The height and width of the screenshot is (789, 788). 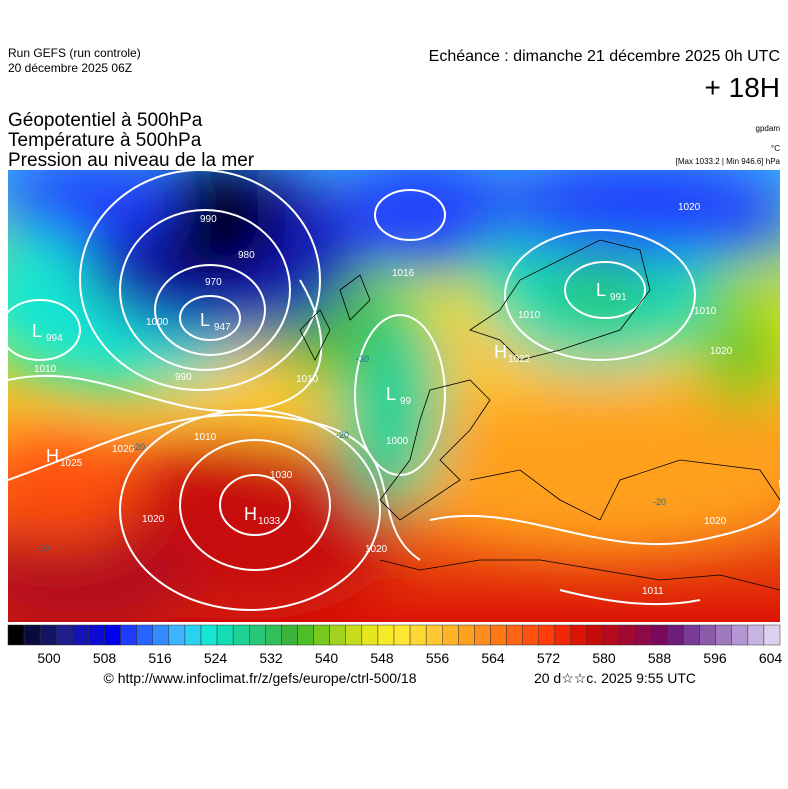 I want to click on colorbar-tick-label: 604, so click(x=771, y=658).